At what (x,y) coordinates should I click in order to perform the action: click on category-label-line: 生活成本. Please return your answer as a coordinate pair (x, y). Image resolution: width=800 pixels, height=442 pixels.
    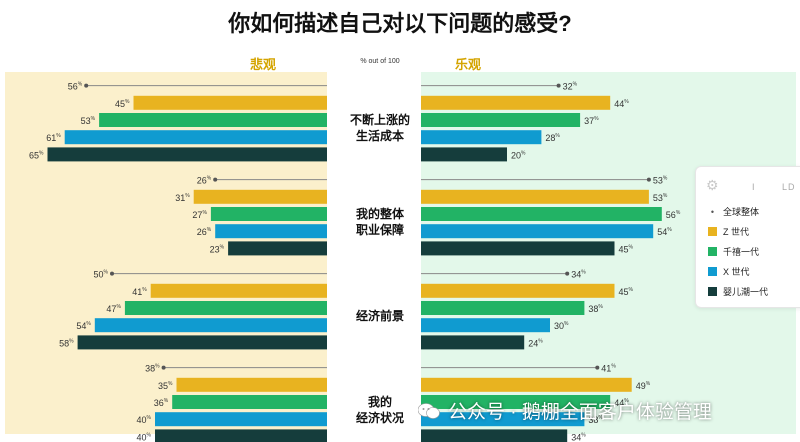
    Looking at the image, I should click on (379, 136).